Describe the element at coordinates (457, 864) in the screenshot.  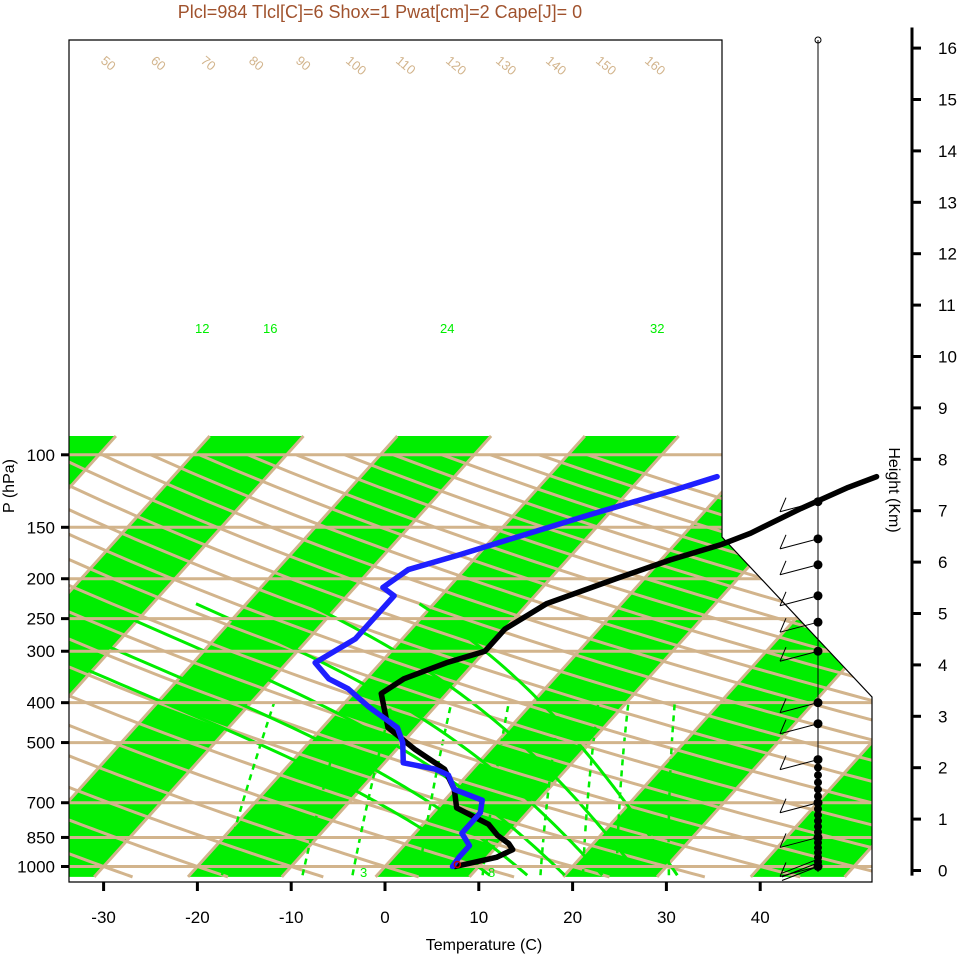
I see `lcl-marker` at that location.